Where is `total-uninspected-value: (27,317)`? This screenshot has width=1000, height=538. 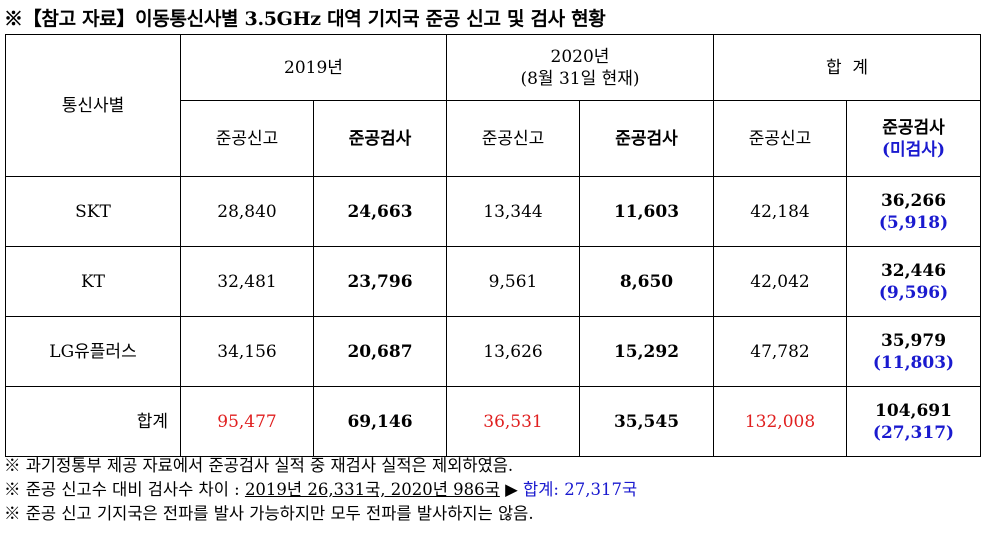 total-uninspected-value: (27,317) is located at coordinates (913, 432).